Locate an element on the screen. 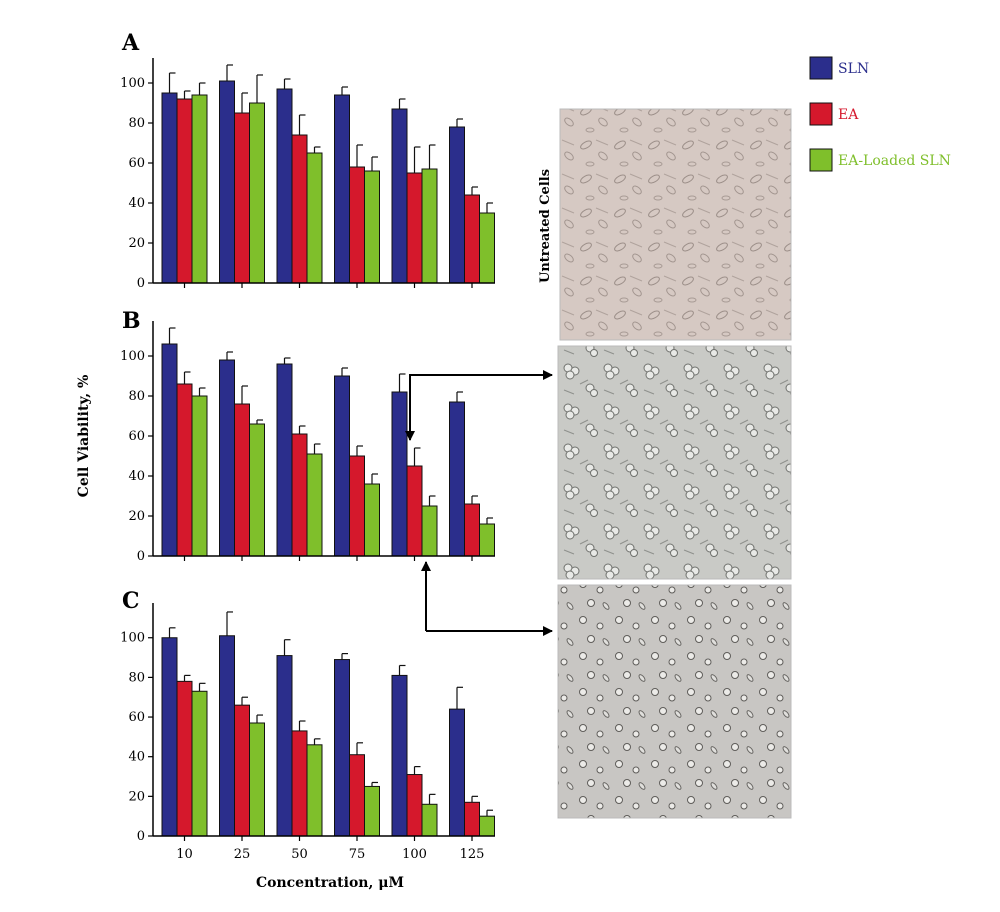 The image size is (1000, 912). x-tick-label: 100 is located at coordinates (414, 854).